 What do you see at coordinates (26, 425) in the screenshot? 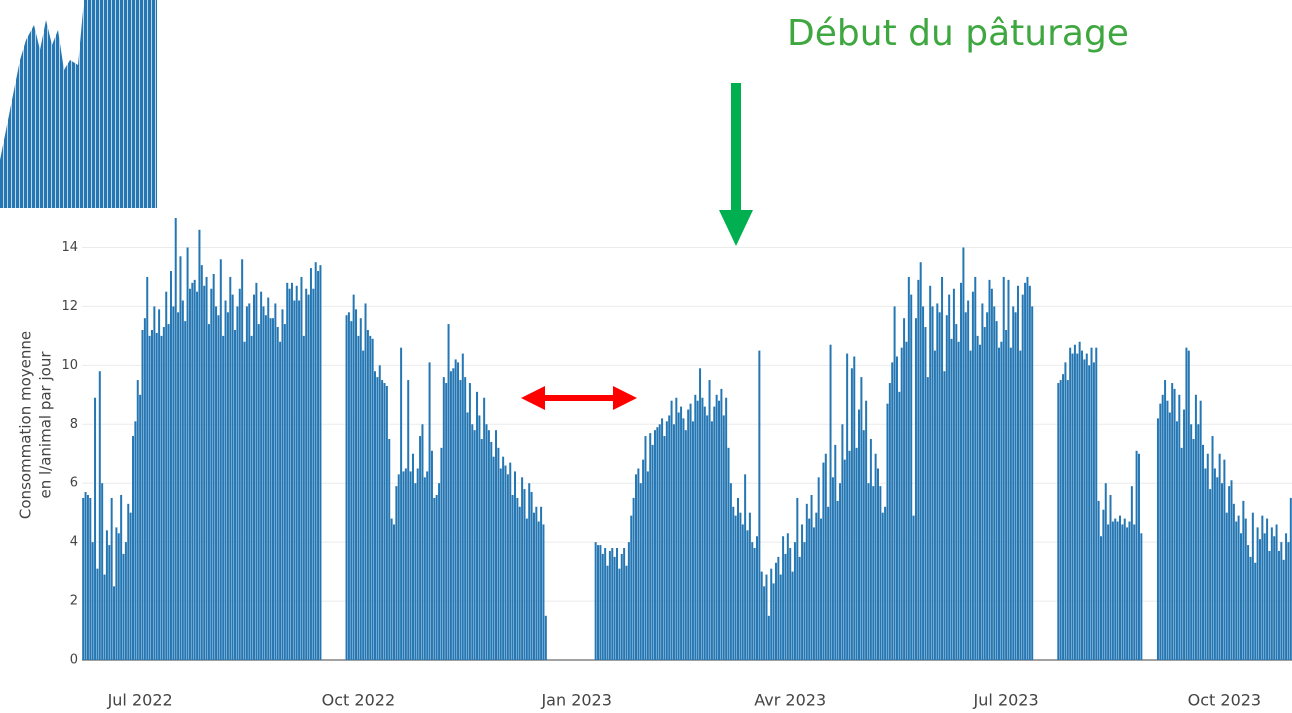
I see `y-axis-title: Consommation moyenne` at bounding box center [26, 425].